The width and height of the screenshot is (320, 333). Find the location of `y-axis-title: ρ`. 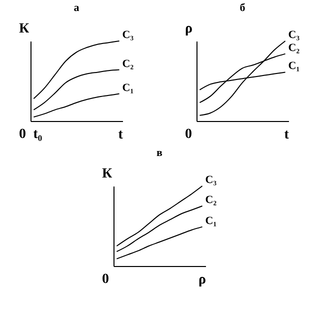

y-axis-title: ρ is located at coordinates (188, 29).